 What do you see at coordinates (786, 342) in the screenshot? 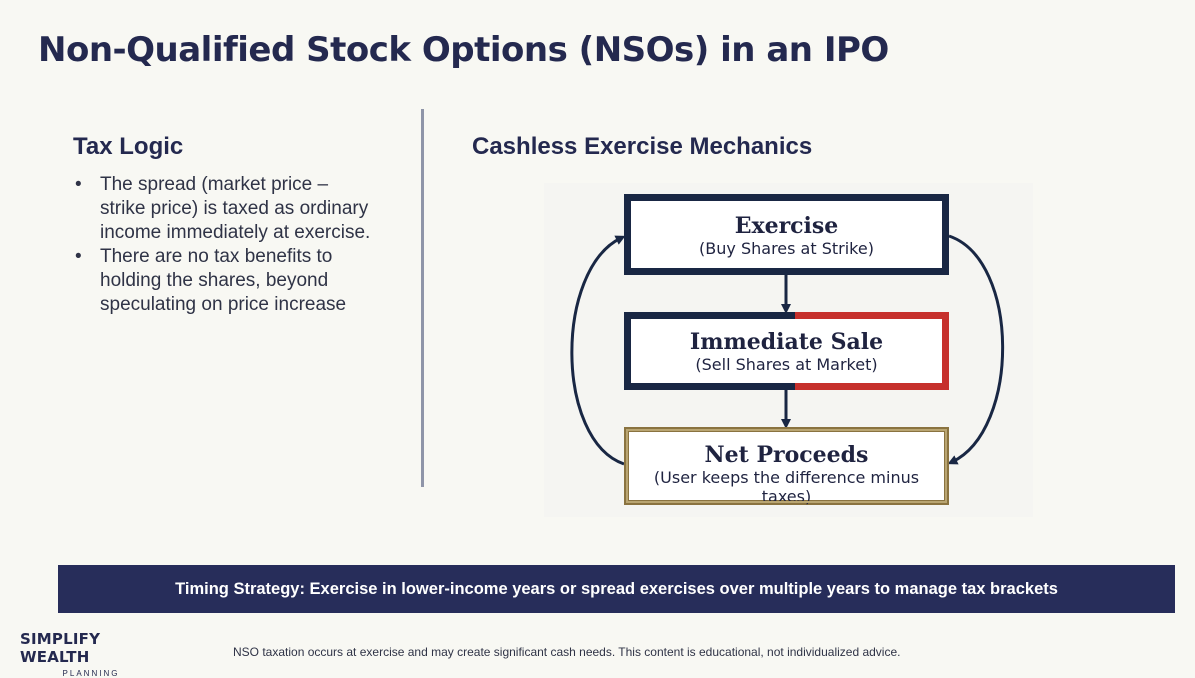
I see `box-title: Immediate Sale` at bounding box center [786, 342].